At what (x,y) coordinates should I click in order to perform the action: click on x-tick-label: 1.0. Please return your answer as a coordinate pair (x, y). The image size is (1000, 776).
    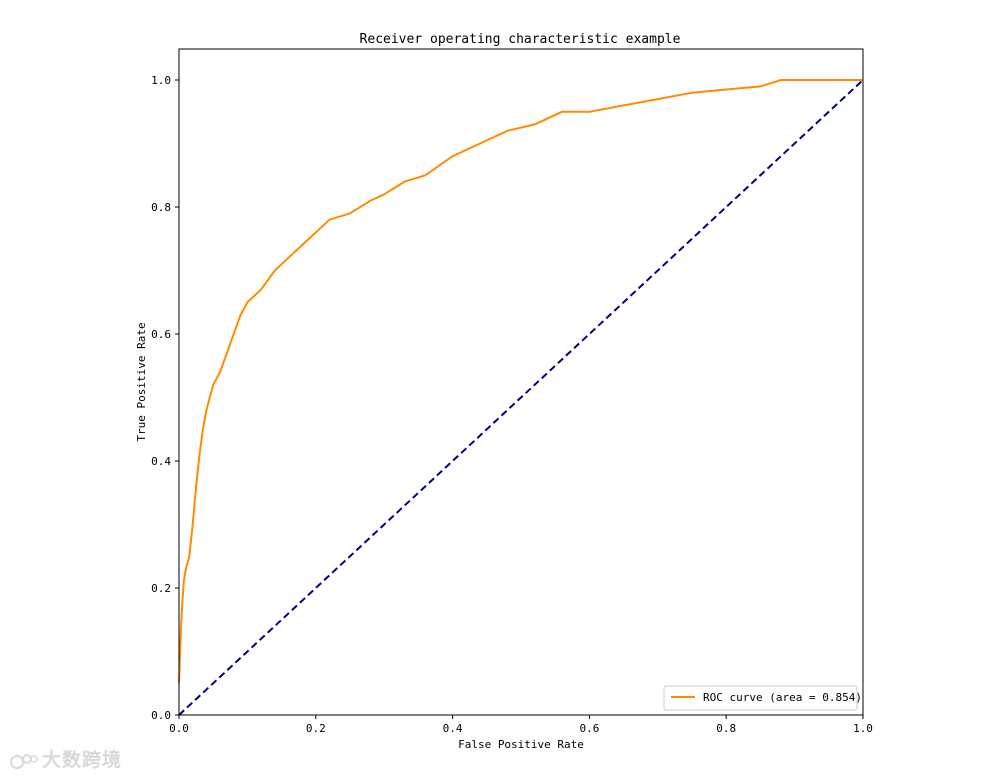
    Looking at the image, I should click on (863, 728).